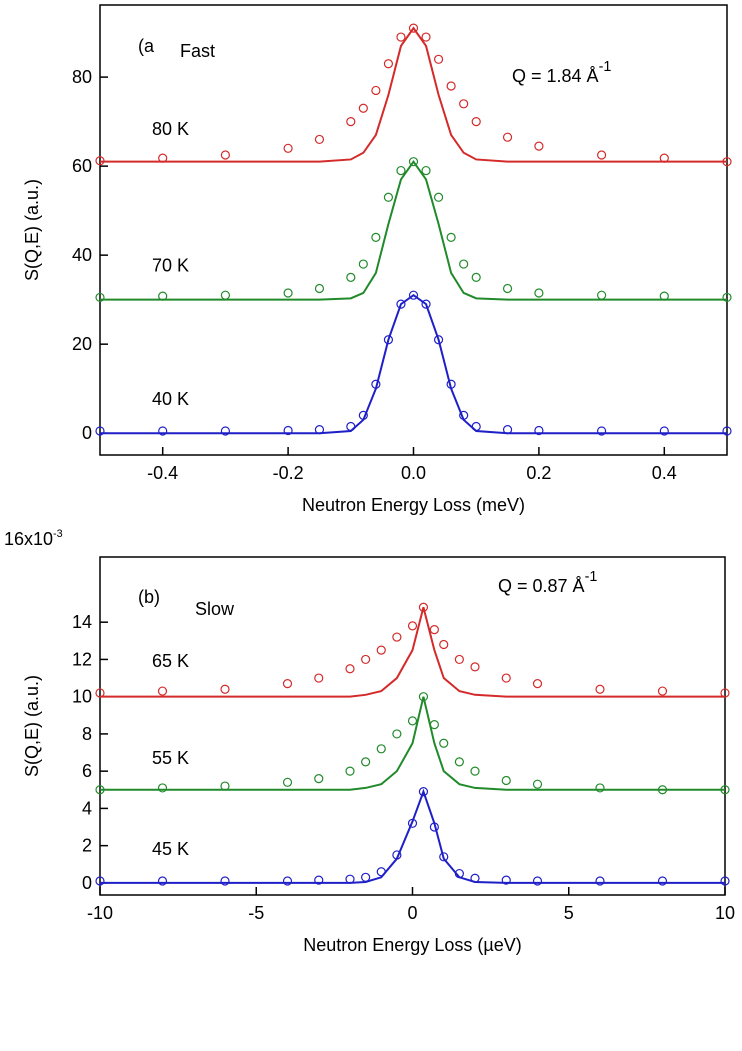  Describe the element at coordinates (541, 586) in the screenshot. I see `annotation-main: Q = 0.87 Å` at that location.